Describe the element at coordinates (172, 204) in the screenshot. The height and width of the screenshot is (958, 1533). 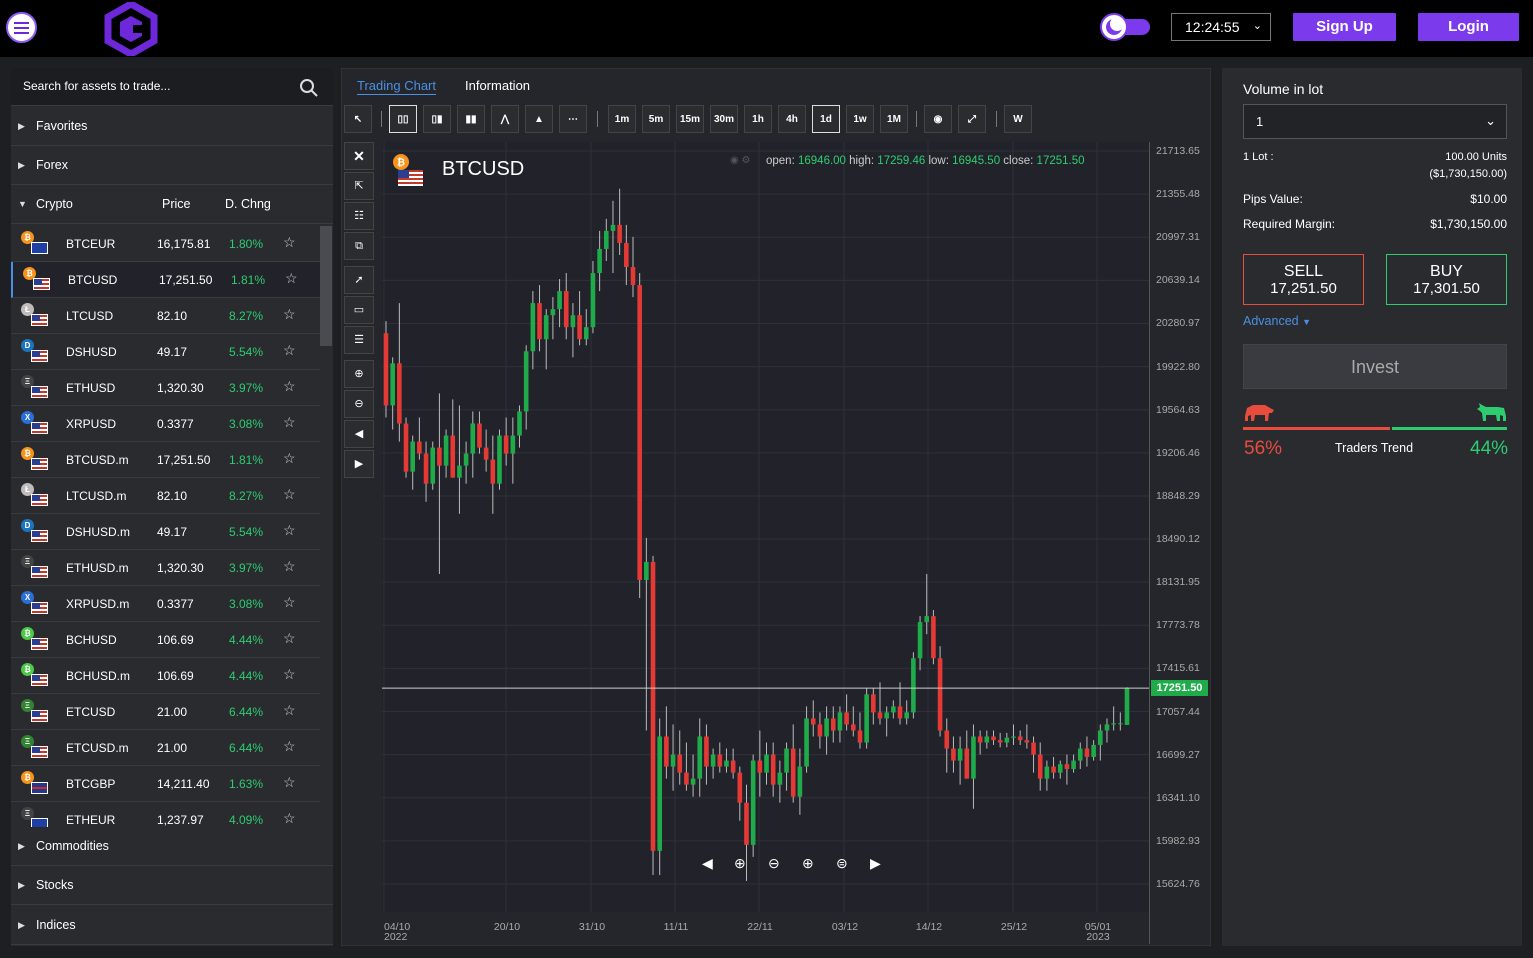
I see `category-crypto: ▼ Crypto Price D. Chng` at that location.